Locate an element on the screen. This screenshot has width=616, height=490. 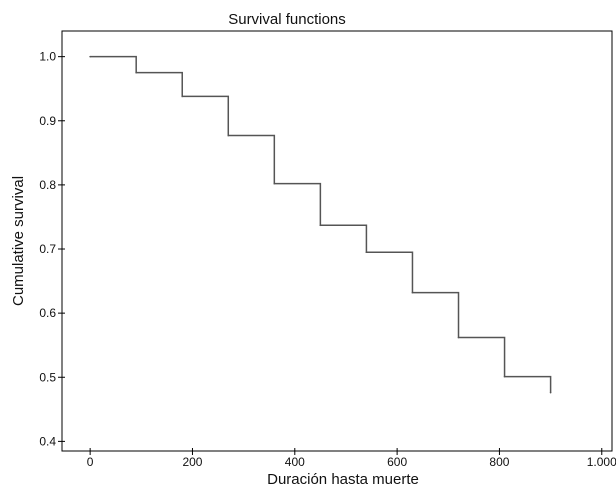
y-tick-label: 0.4 is located at coordinates (47, 441).